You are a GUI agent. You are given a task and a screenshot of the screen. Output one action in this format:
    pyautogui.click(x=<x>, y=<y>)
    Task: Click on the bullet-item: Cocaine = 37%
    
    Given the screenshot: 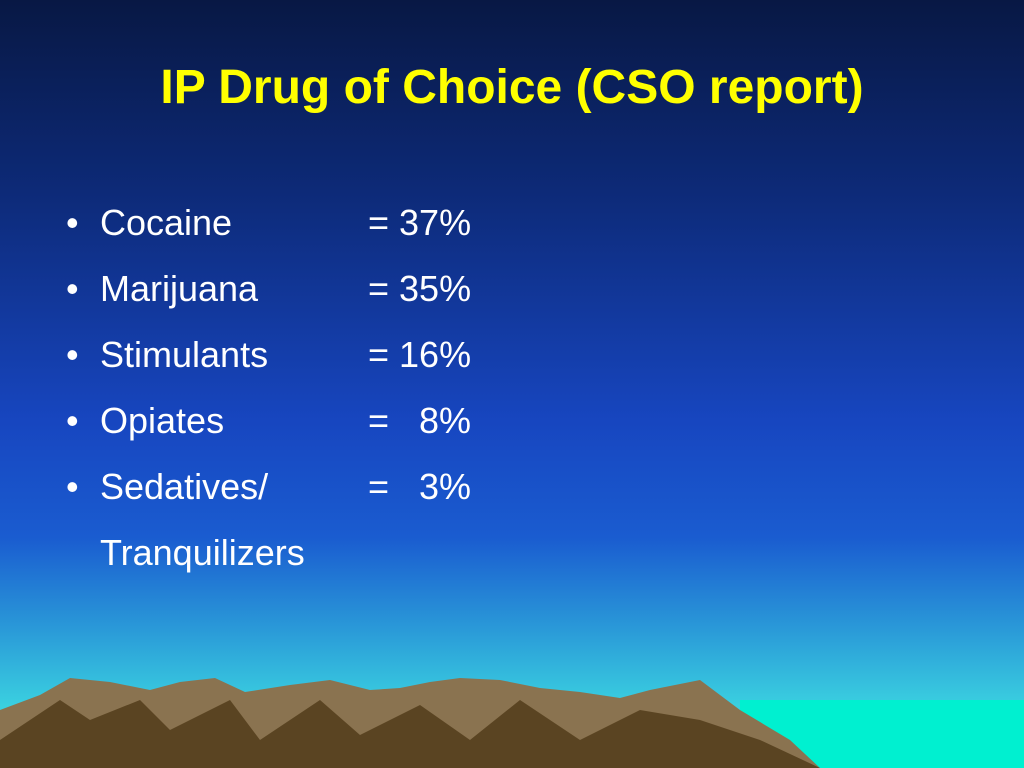 What is the action you would take?
    pyautogui.click(x=265, y=223)
    